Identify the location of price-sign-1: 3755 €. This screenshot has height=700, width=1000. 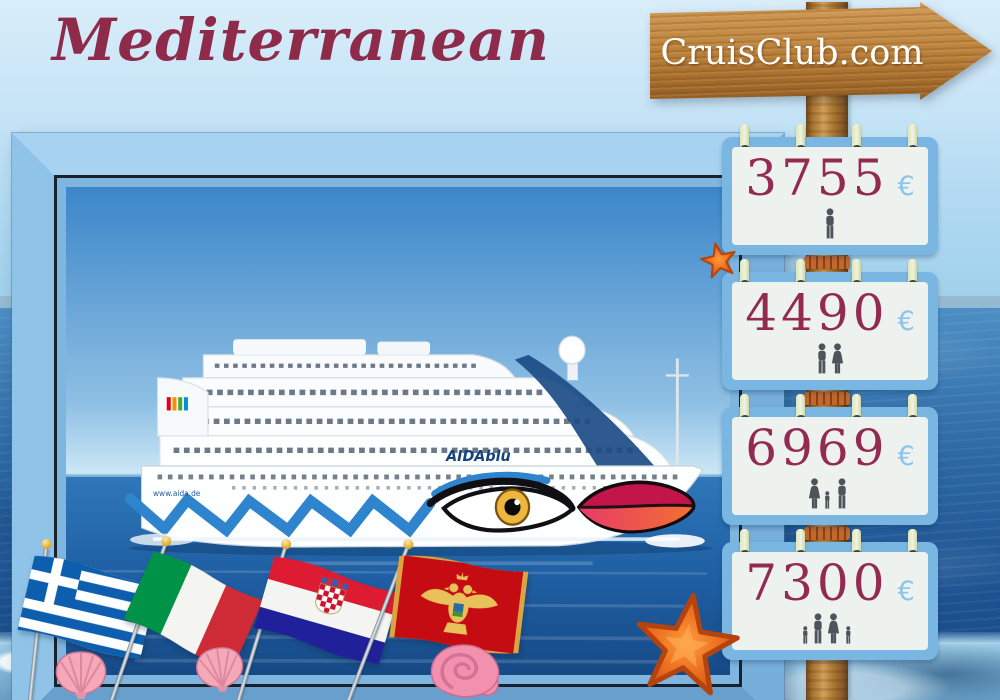
(830, 189).